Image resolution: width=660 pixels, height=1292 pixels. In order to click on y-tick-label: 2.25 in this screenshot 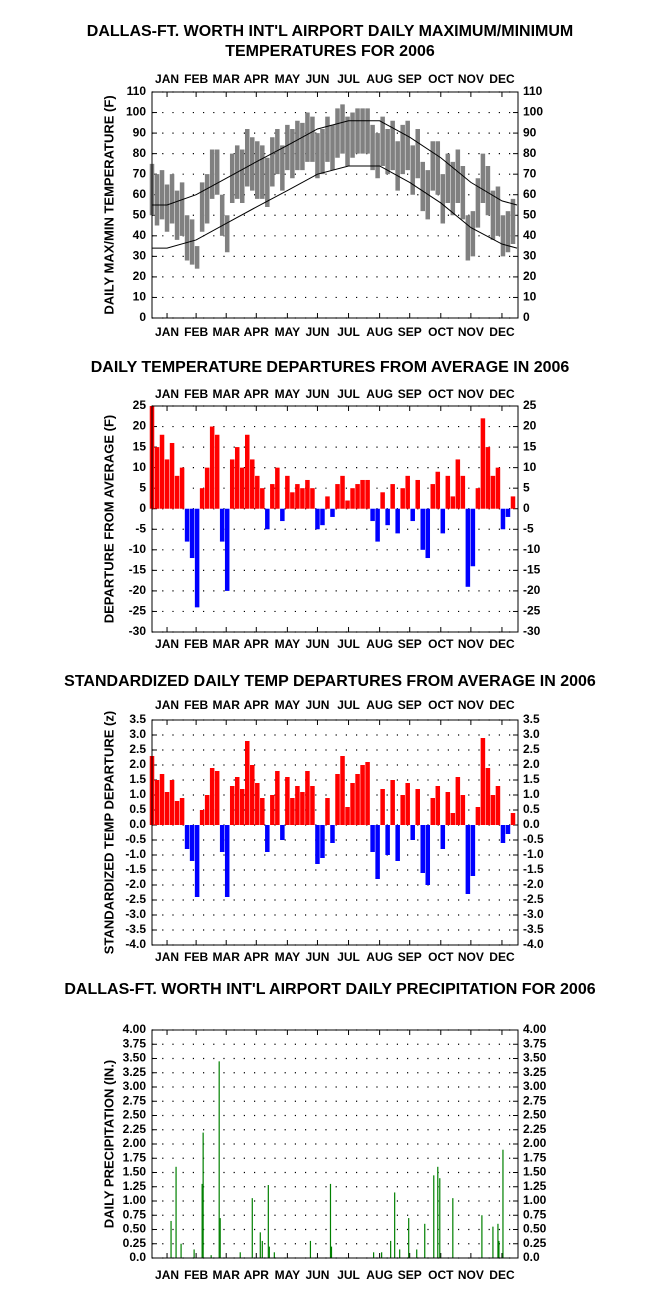, I will do `click(135, 1129)`.